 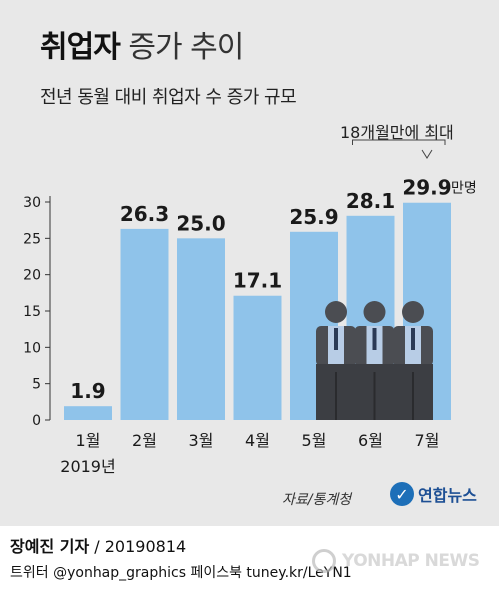 What do you see at coordinates (336, 312) in the screenshot?
I see `office-worker-figure-1-head` at bounding box center [336, 312].